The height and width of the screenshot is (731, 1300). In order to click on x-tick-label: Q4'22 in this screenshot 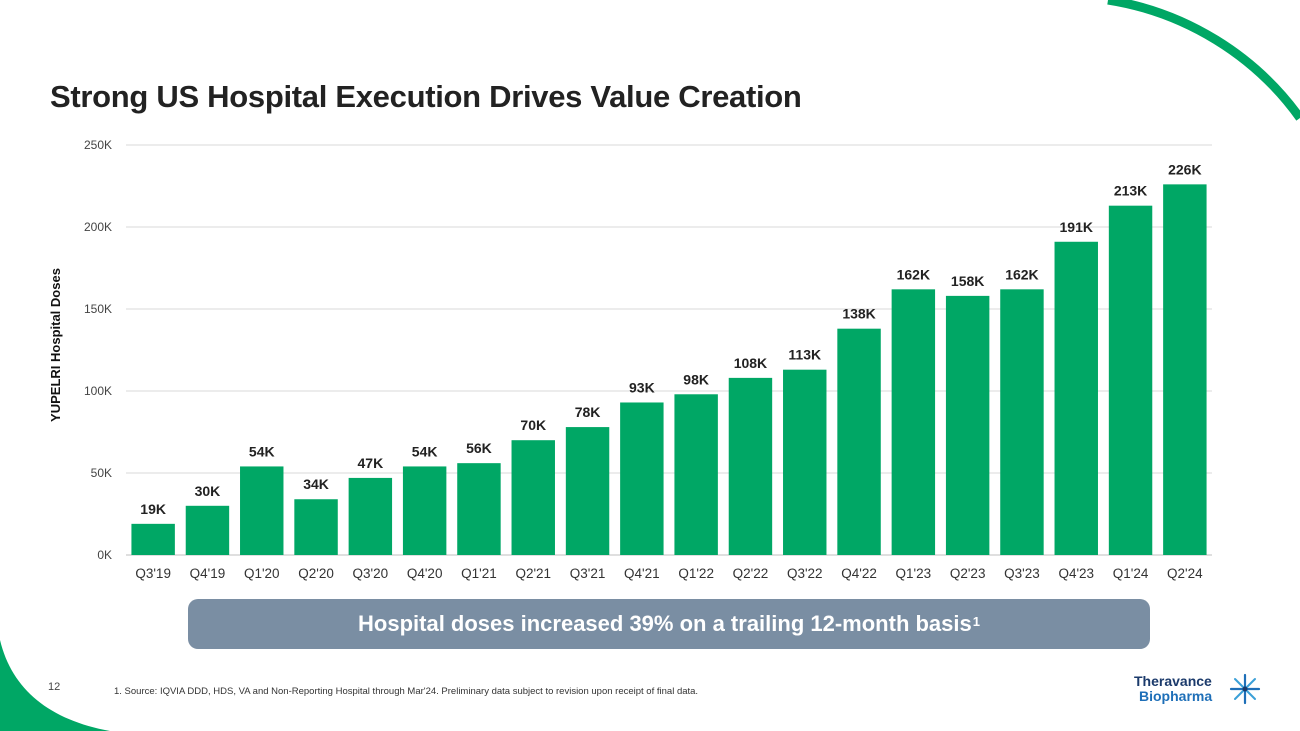, I will do `click(859, 573)`.